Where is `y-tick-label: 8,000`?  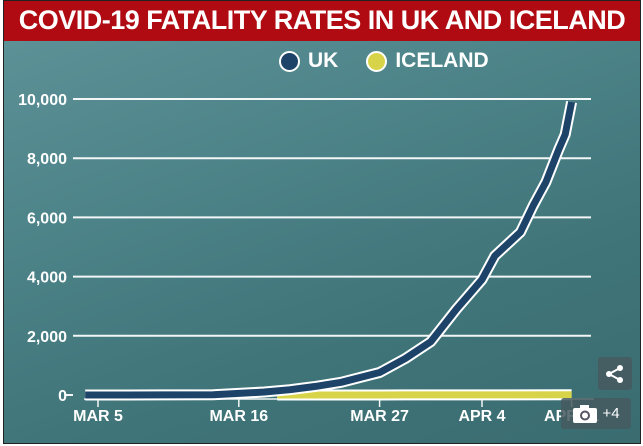 y-tick-label: 8,000 is located at coordinates (47, 159).